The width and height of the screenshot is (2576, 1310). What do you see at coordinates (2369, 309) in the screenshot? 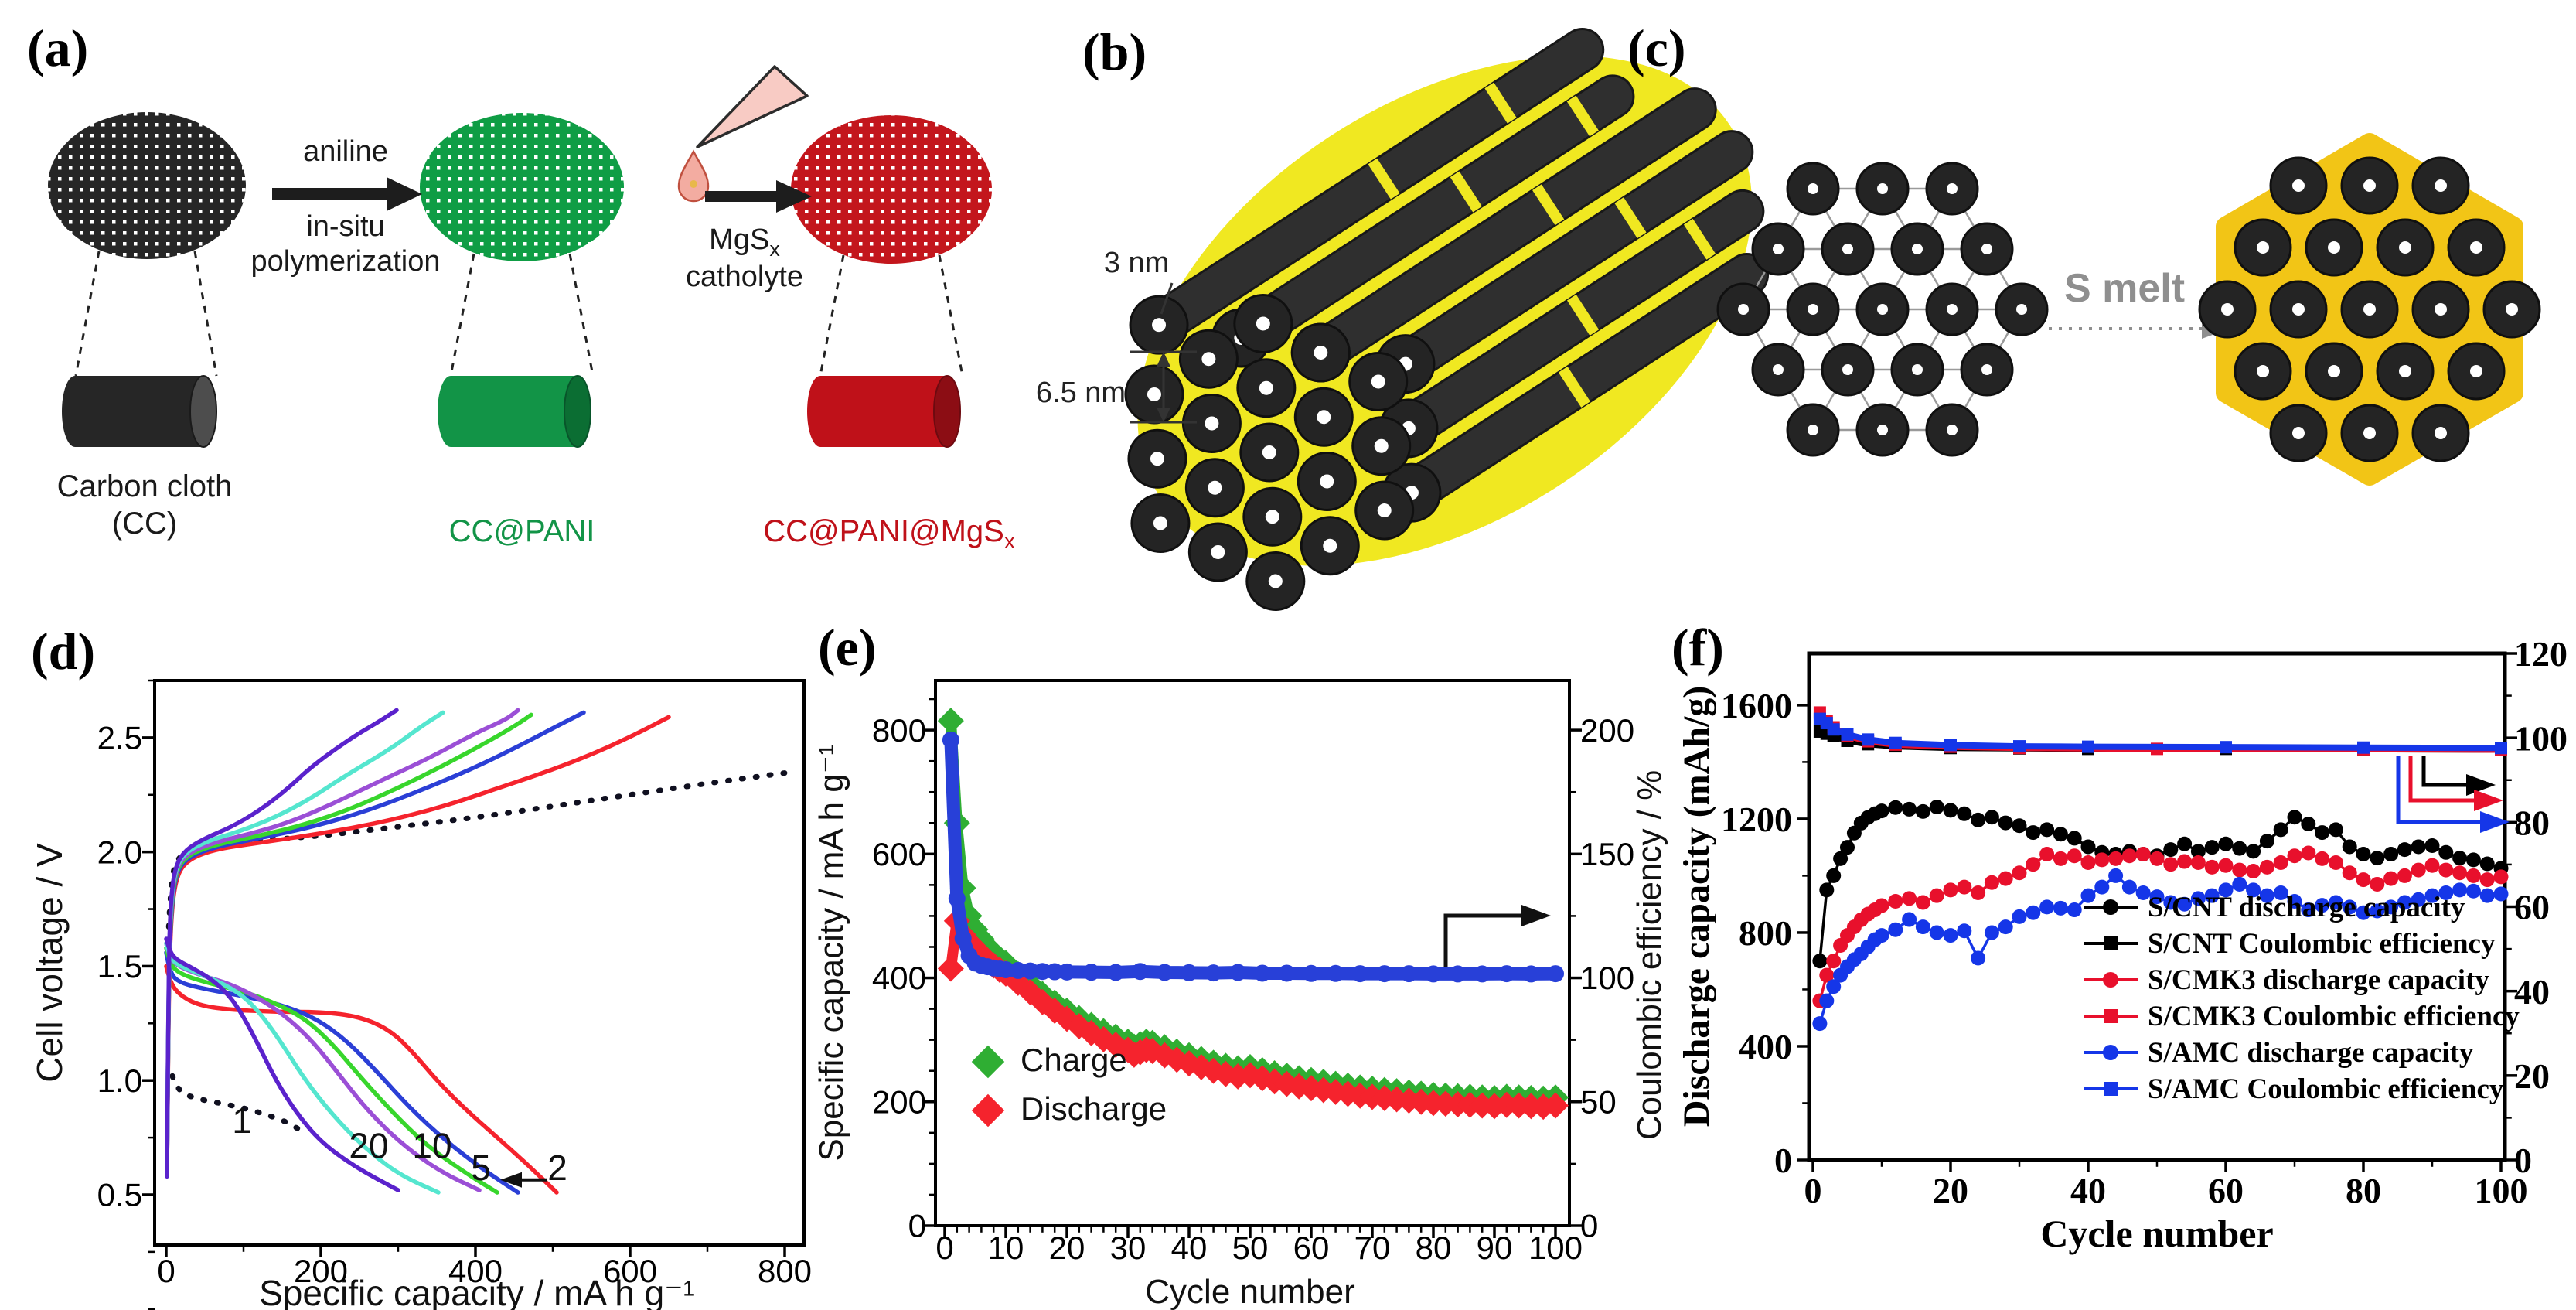
I see `sulfur-filled-lattice` at bounding box center [2369, 309].